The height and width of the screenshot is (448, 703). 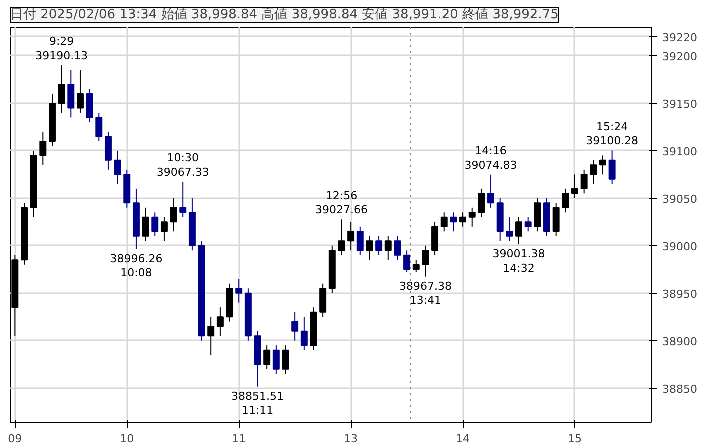 I want to click on y-tick-label: 39050, so click(x=680, y=199).